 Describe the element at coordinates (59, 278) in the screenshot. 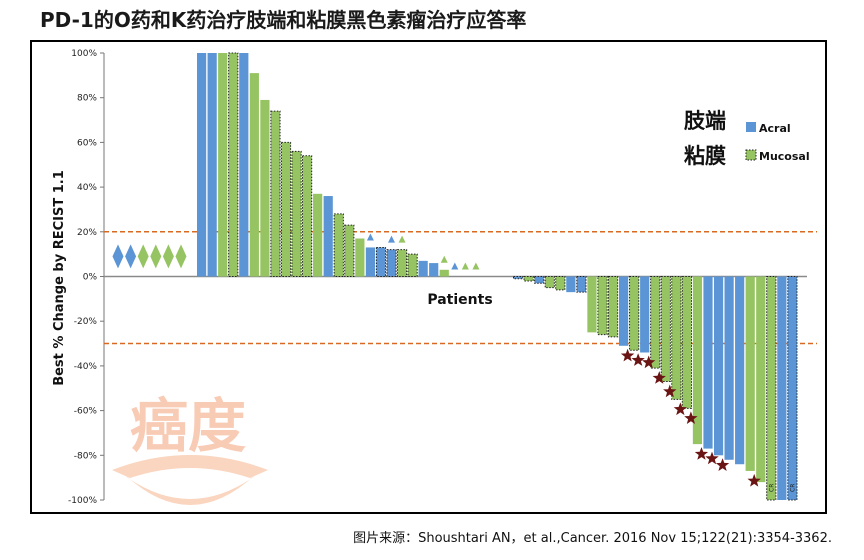

I see `y-axis-label: Best % Change by RECIST 1.1` at that location.